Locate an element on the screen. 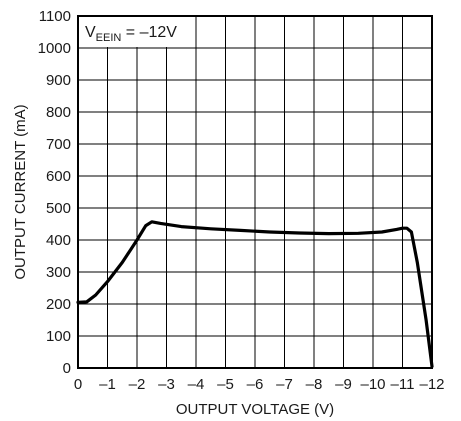  annotation-text: VEEIN = –12V is located at coordinates (131, 34).